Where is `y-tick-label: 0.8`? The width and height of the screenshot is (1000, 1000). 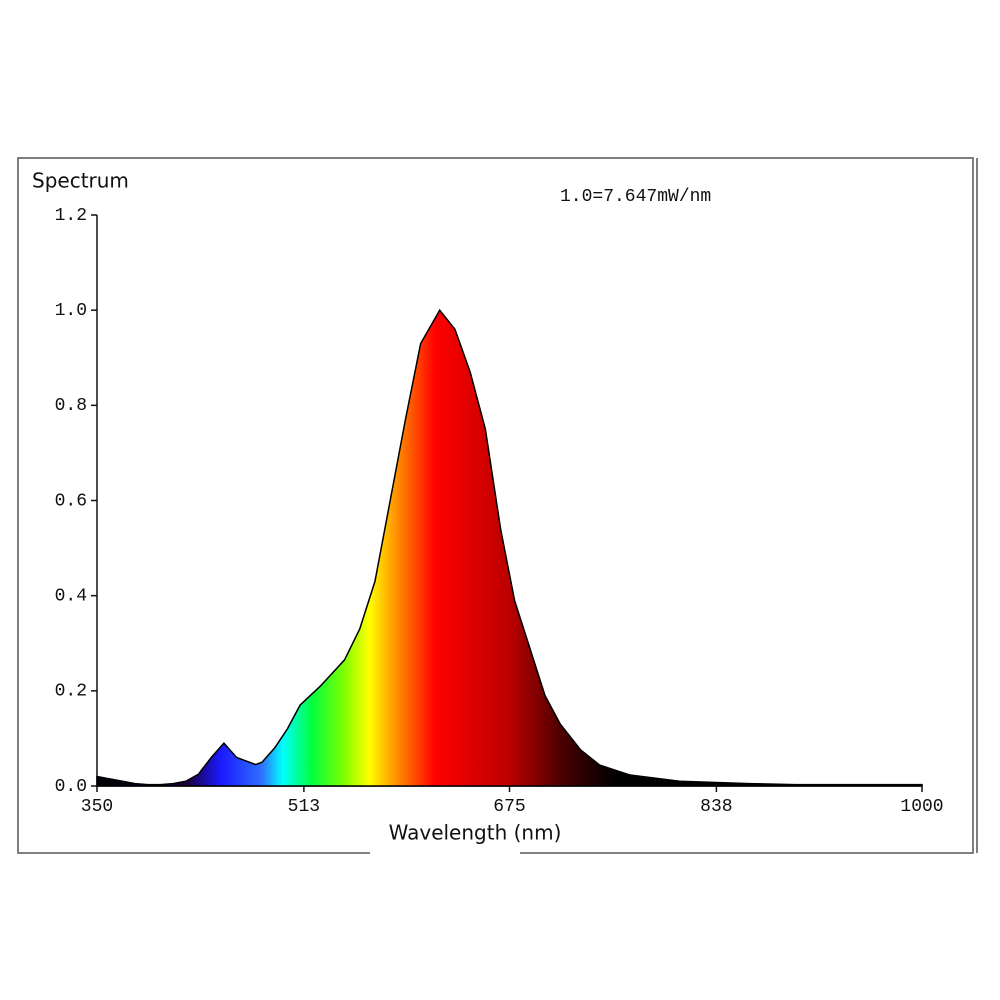 y-tick-label: 0.8 is located at coordinates (71, 406).